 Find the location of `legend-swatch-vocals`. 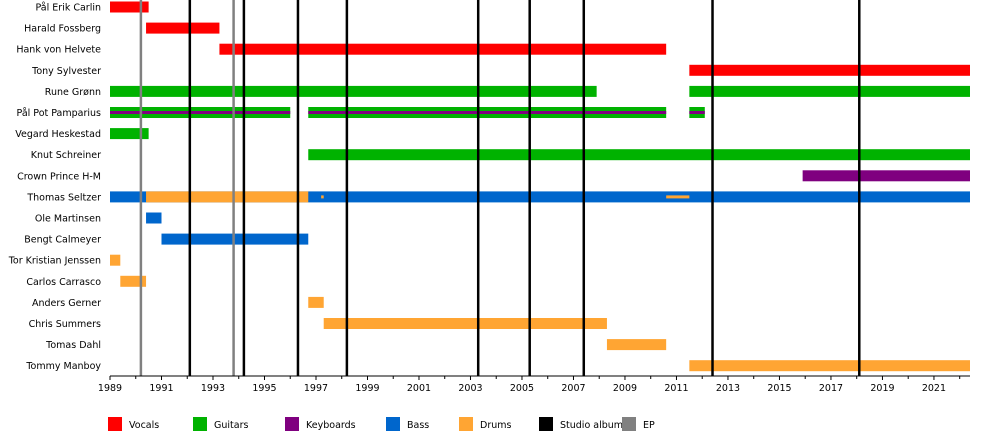

legend-swatch-vocals is located at coordinates (115, 424).